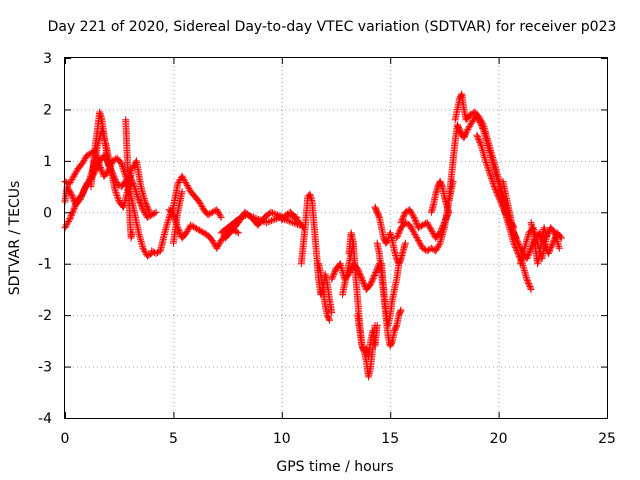 This screenshot has height=480, width=640. What do you see at coordinates (173, 439) in the screenshot?
I see `x-tick-label: 5` at bounding box center [173, 439].